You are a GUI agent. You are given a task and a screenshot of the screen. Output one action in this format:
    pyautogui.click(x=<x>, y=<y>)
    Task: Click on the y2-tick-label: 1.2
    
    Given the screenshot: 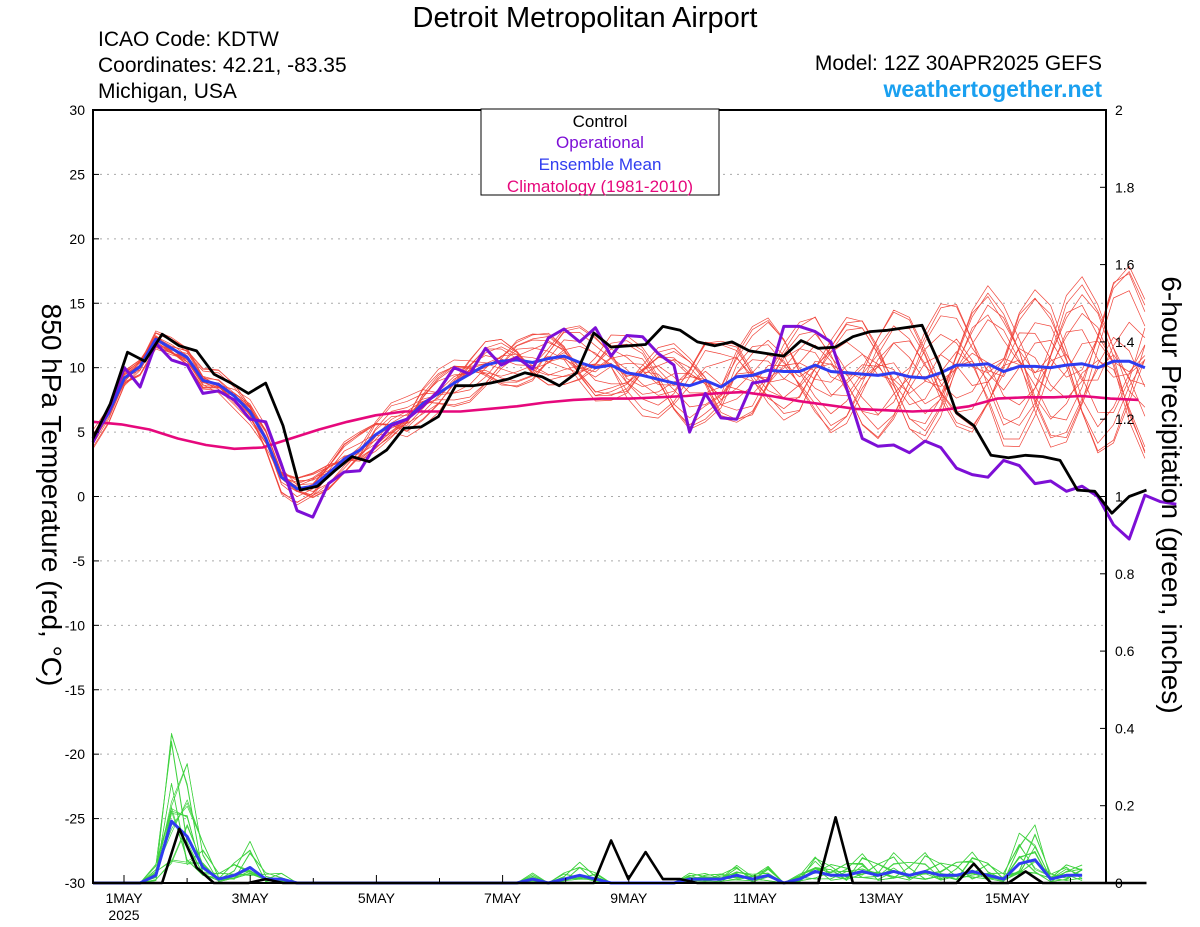 What is the action you would take?
    pyautogui.click(x=1125, y=419)
    